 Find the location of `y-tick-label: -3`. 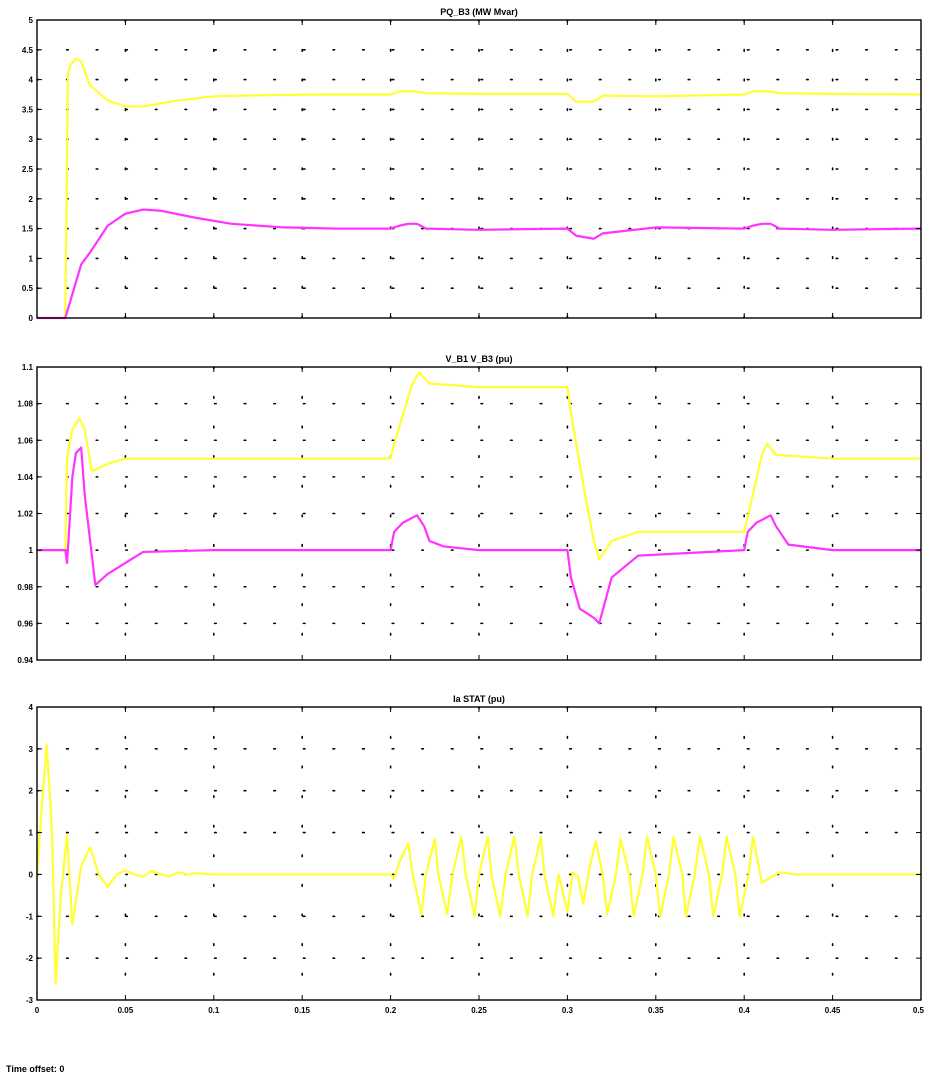

y-tick-label: -3 is located at coordinates (30, 1000).